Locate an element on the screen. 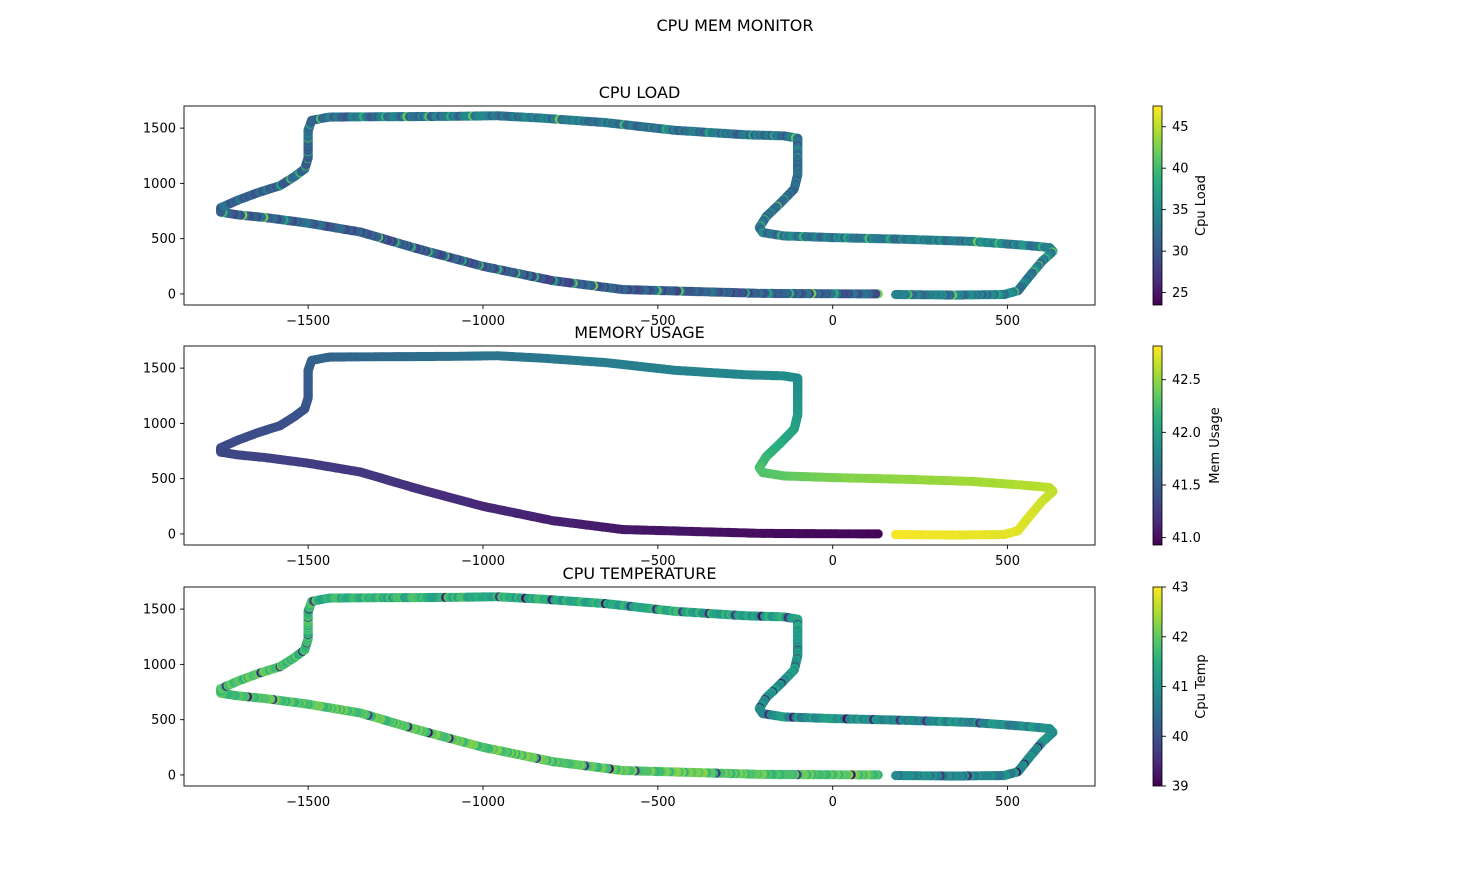 The image size is (1470, 884). cpu-temperature-scatter is located at coordinates (637, 686).